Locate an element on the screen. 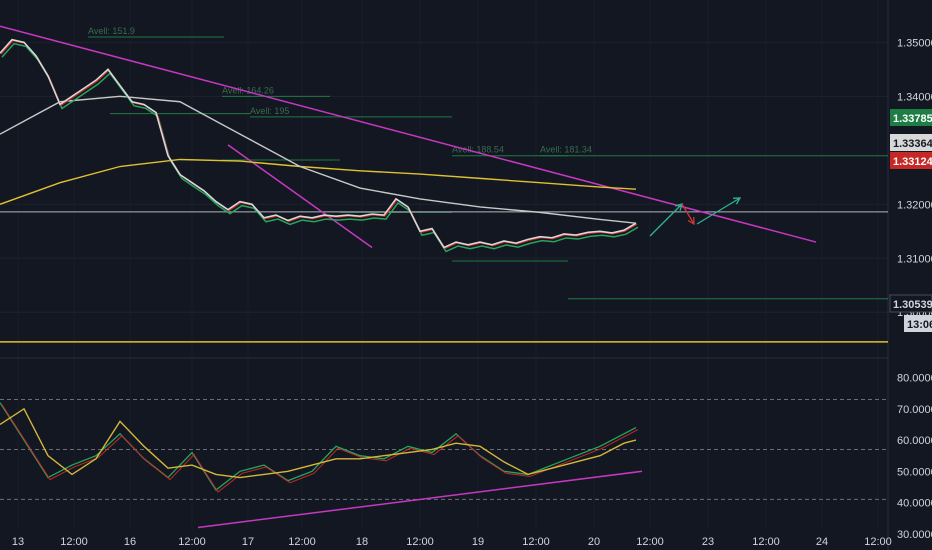 The height and width of the screenshot is (550, 932). level-label: Avell: 181.34 is located at coordinates (566, 150).